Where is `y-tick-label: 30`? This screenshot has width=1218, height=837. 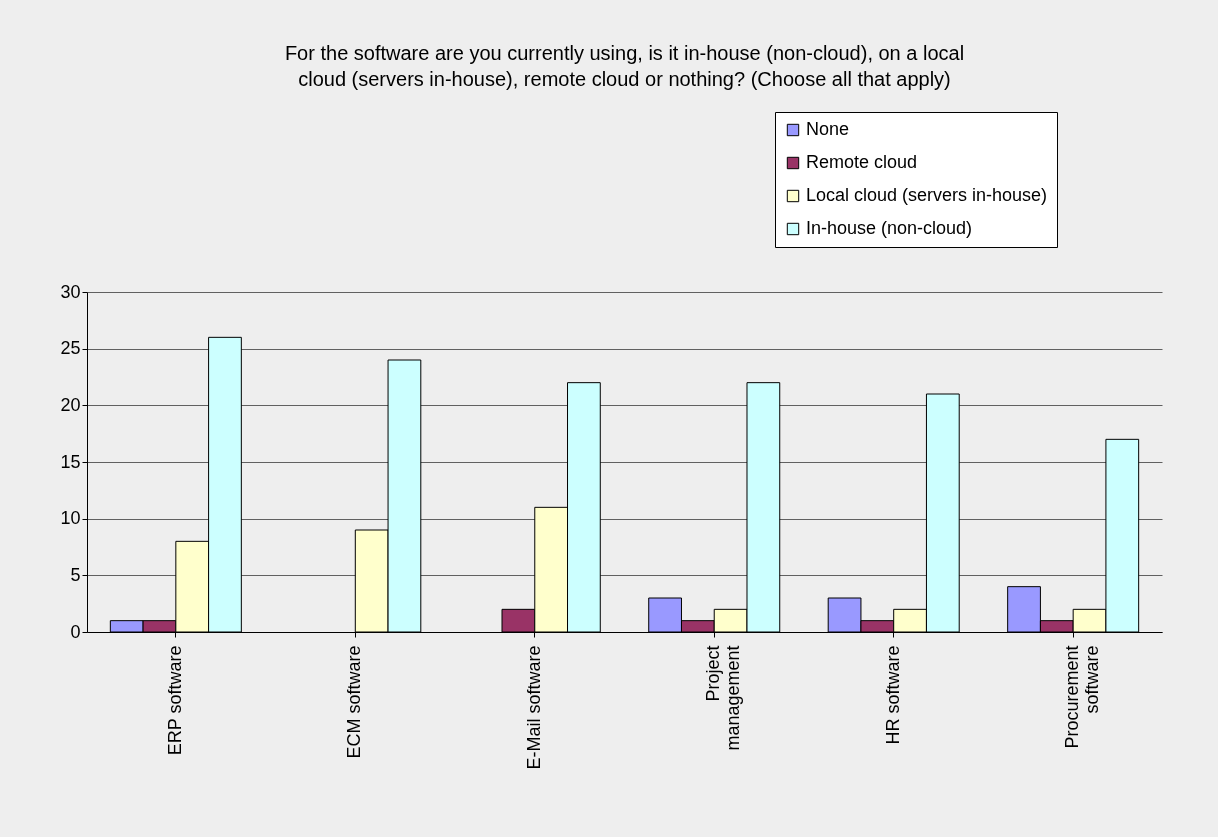 y-tick-label: 30 is located at coordinates (70, 291).